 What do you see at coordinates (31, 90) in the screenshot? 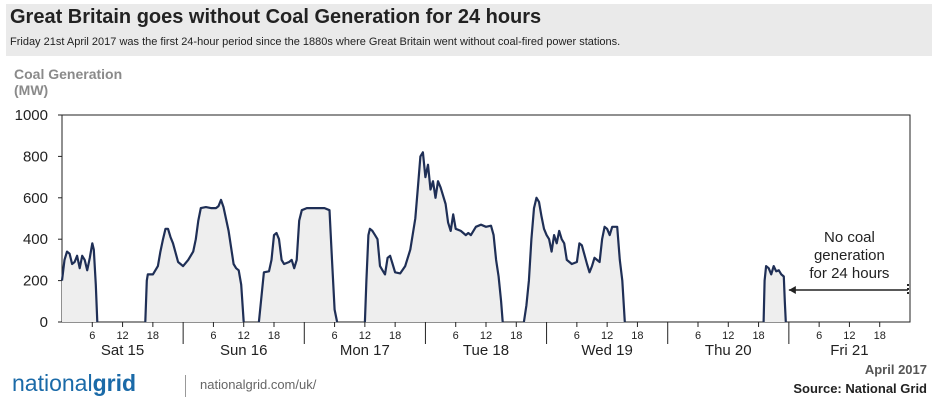
I see `y-axis-label-line2: (MW)` at bounding box center [31, 90].